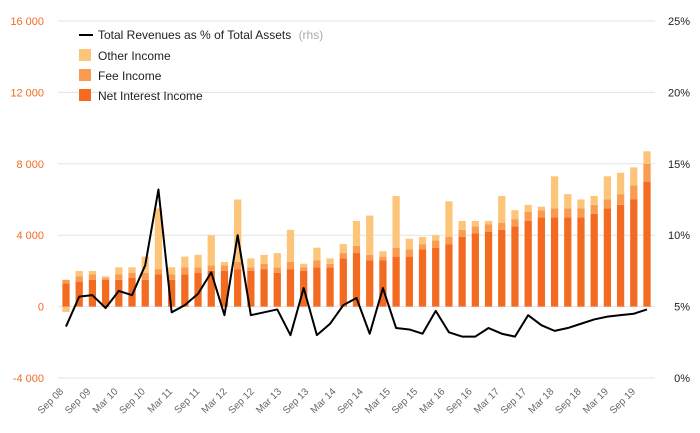 The width and height of the screenshot is (700, 433). Describe the element at coordinates (30, 165) in the screenshot. I see `left-tick-label: 8 000` at that location.